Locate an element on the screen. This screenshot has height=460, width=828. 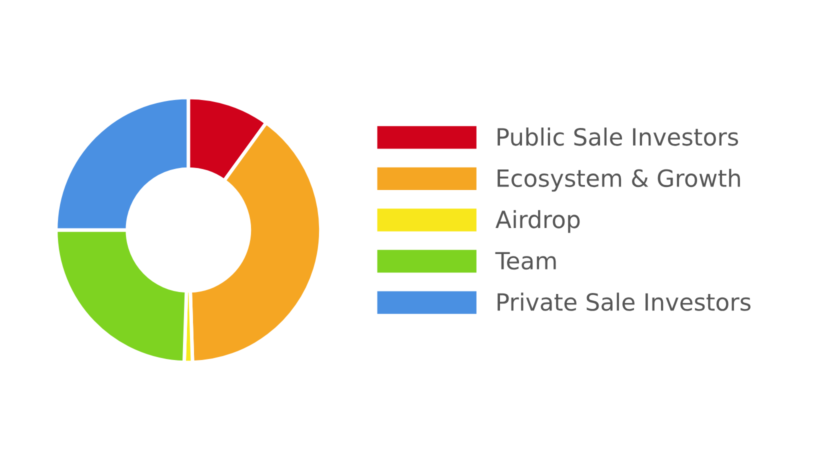
legend-label: Team is located at coordinates (525, 261).